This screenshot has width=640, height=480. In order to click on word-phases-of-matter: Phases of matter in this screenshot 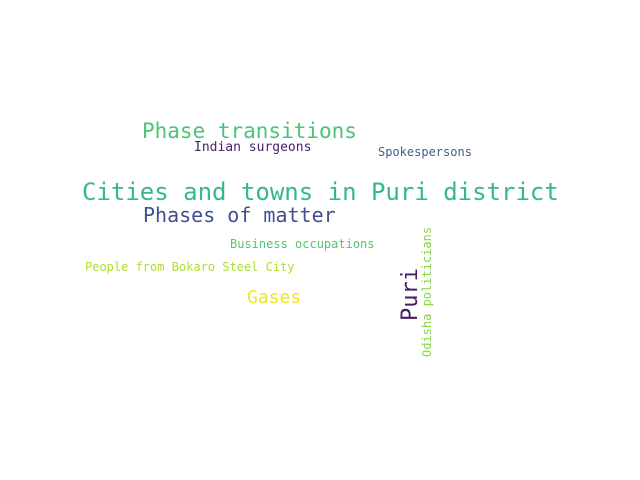, I will do `click(239, 215)`.